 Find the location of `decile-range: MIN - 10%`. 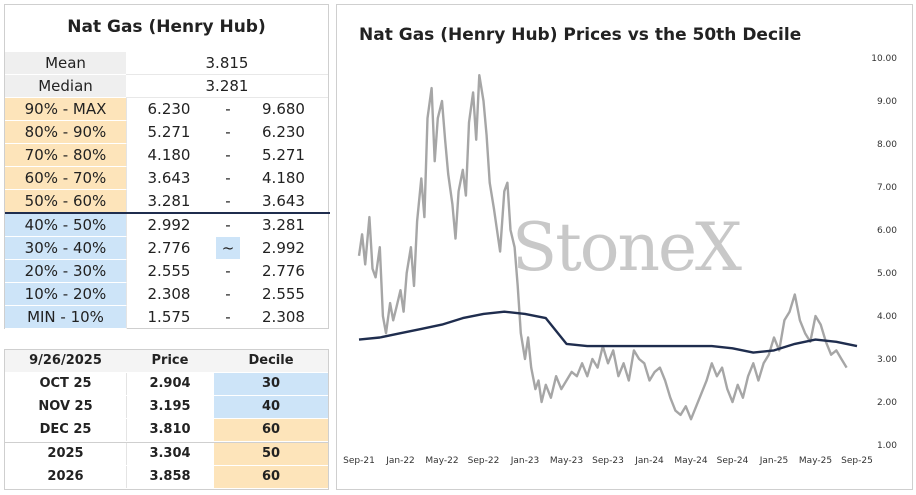

decile-range: MIN - 10% is located at coordinates (66, 317).